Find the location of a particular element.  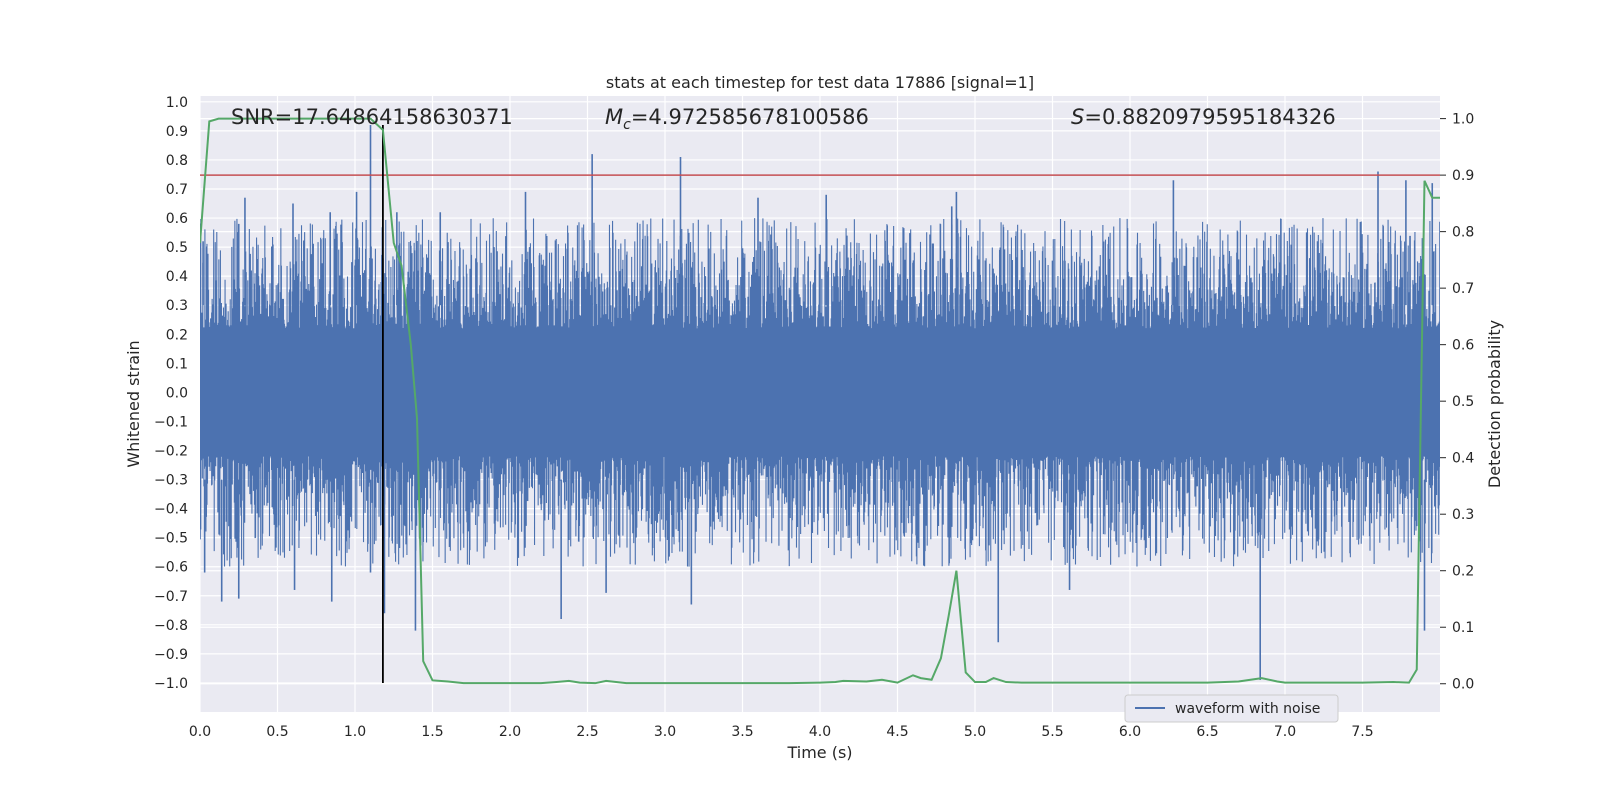

y2-tick-label: 0.9 is located at coordinates (1463, 176).